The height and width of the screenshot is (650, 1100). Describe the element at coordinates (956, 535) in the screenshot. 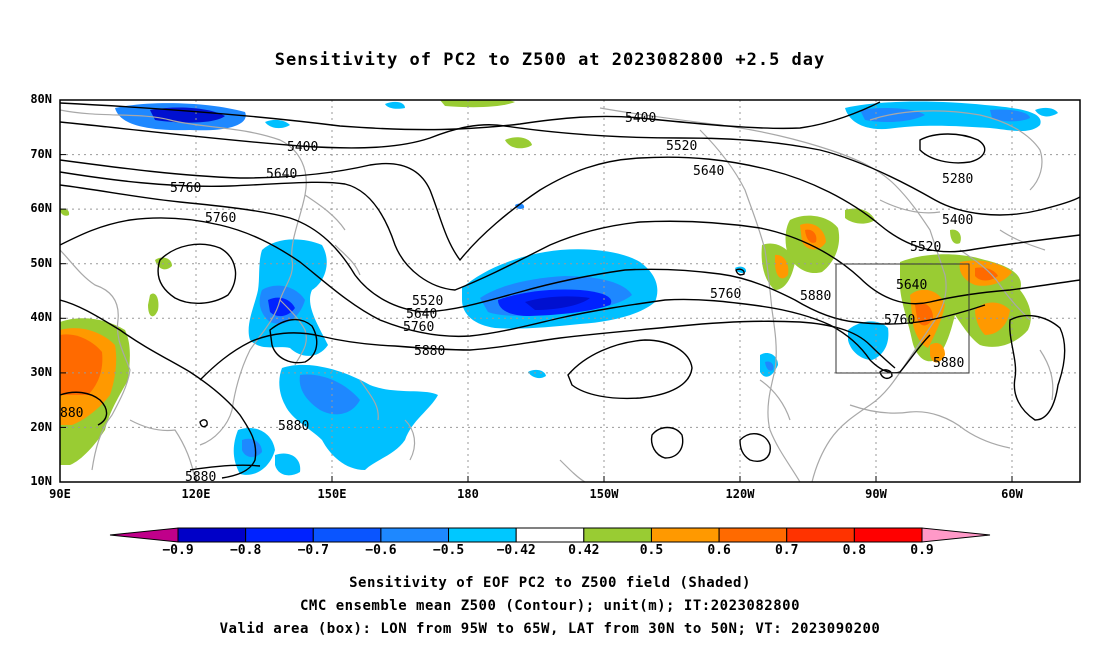

I see `colorbar-triangle-high` at that location.